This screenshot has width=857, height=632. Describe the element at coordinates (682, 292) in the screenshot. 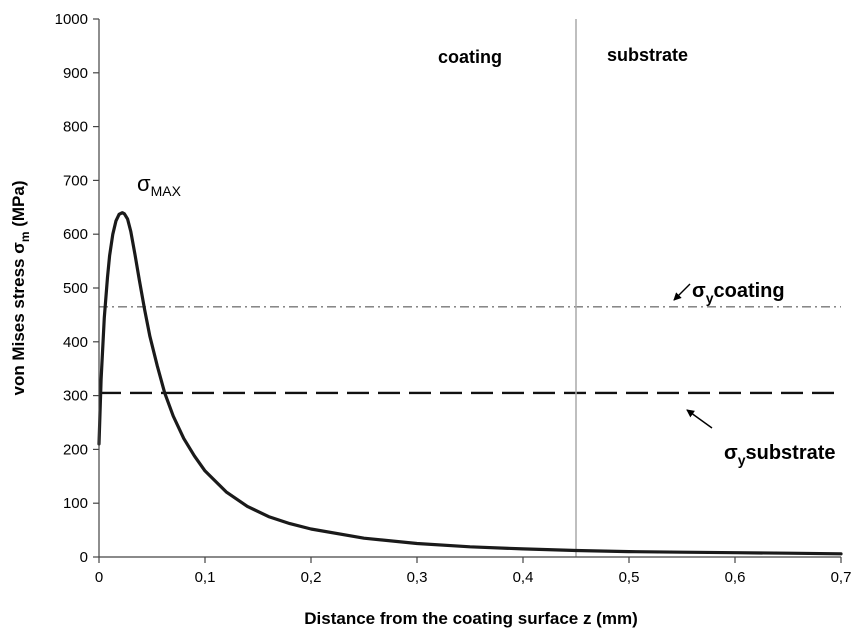

I see `arrow-sigma-y-coating` at that location.